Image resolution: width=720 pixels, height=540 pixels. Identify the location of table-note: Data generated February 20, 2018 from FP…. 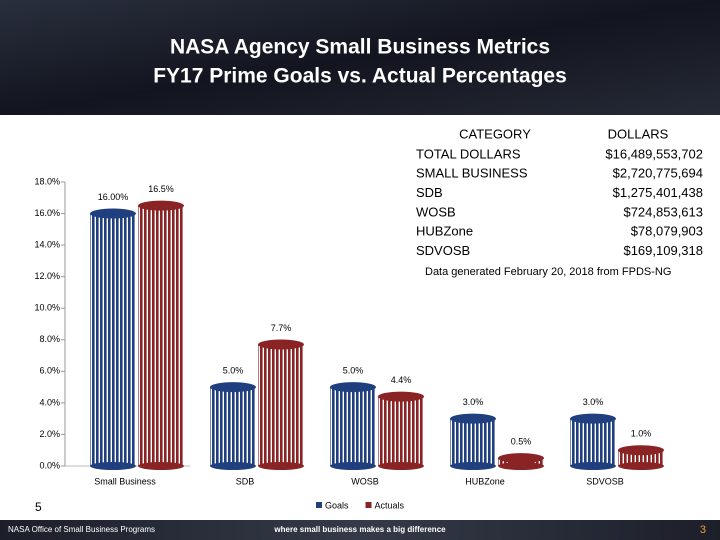
(548, 272).